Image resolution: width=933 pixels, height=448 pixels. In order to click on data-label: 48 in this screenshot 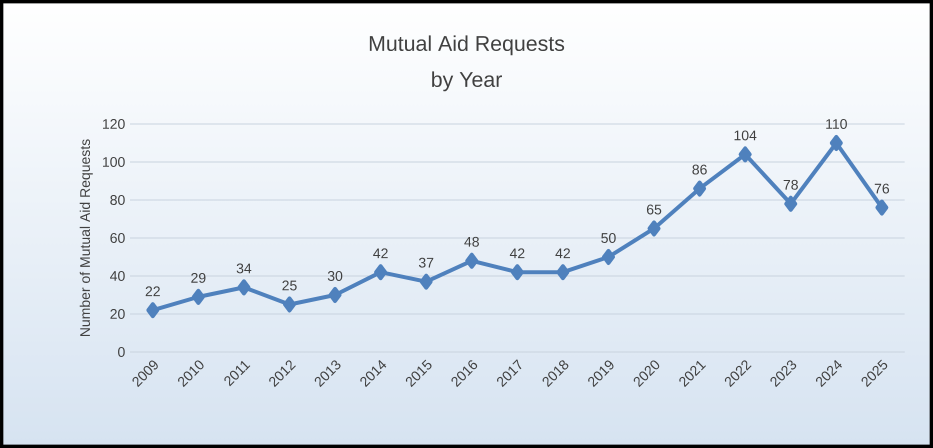, I will do `click(471, 241)`.